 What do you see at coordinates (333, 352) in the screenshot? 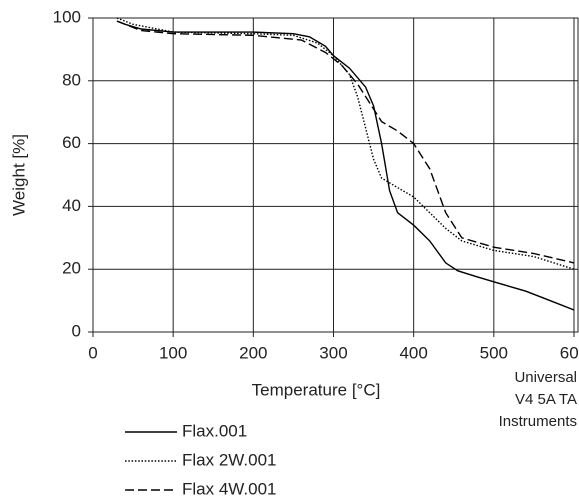
I see `x-tick-label: 300` at bounding box center [333, 352].